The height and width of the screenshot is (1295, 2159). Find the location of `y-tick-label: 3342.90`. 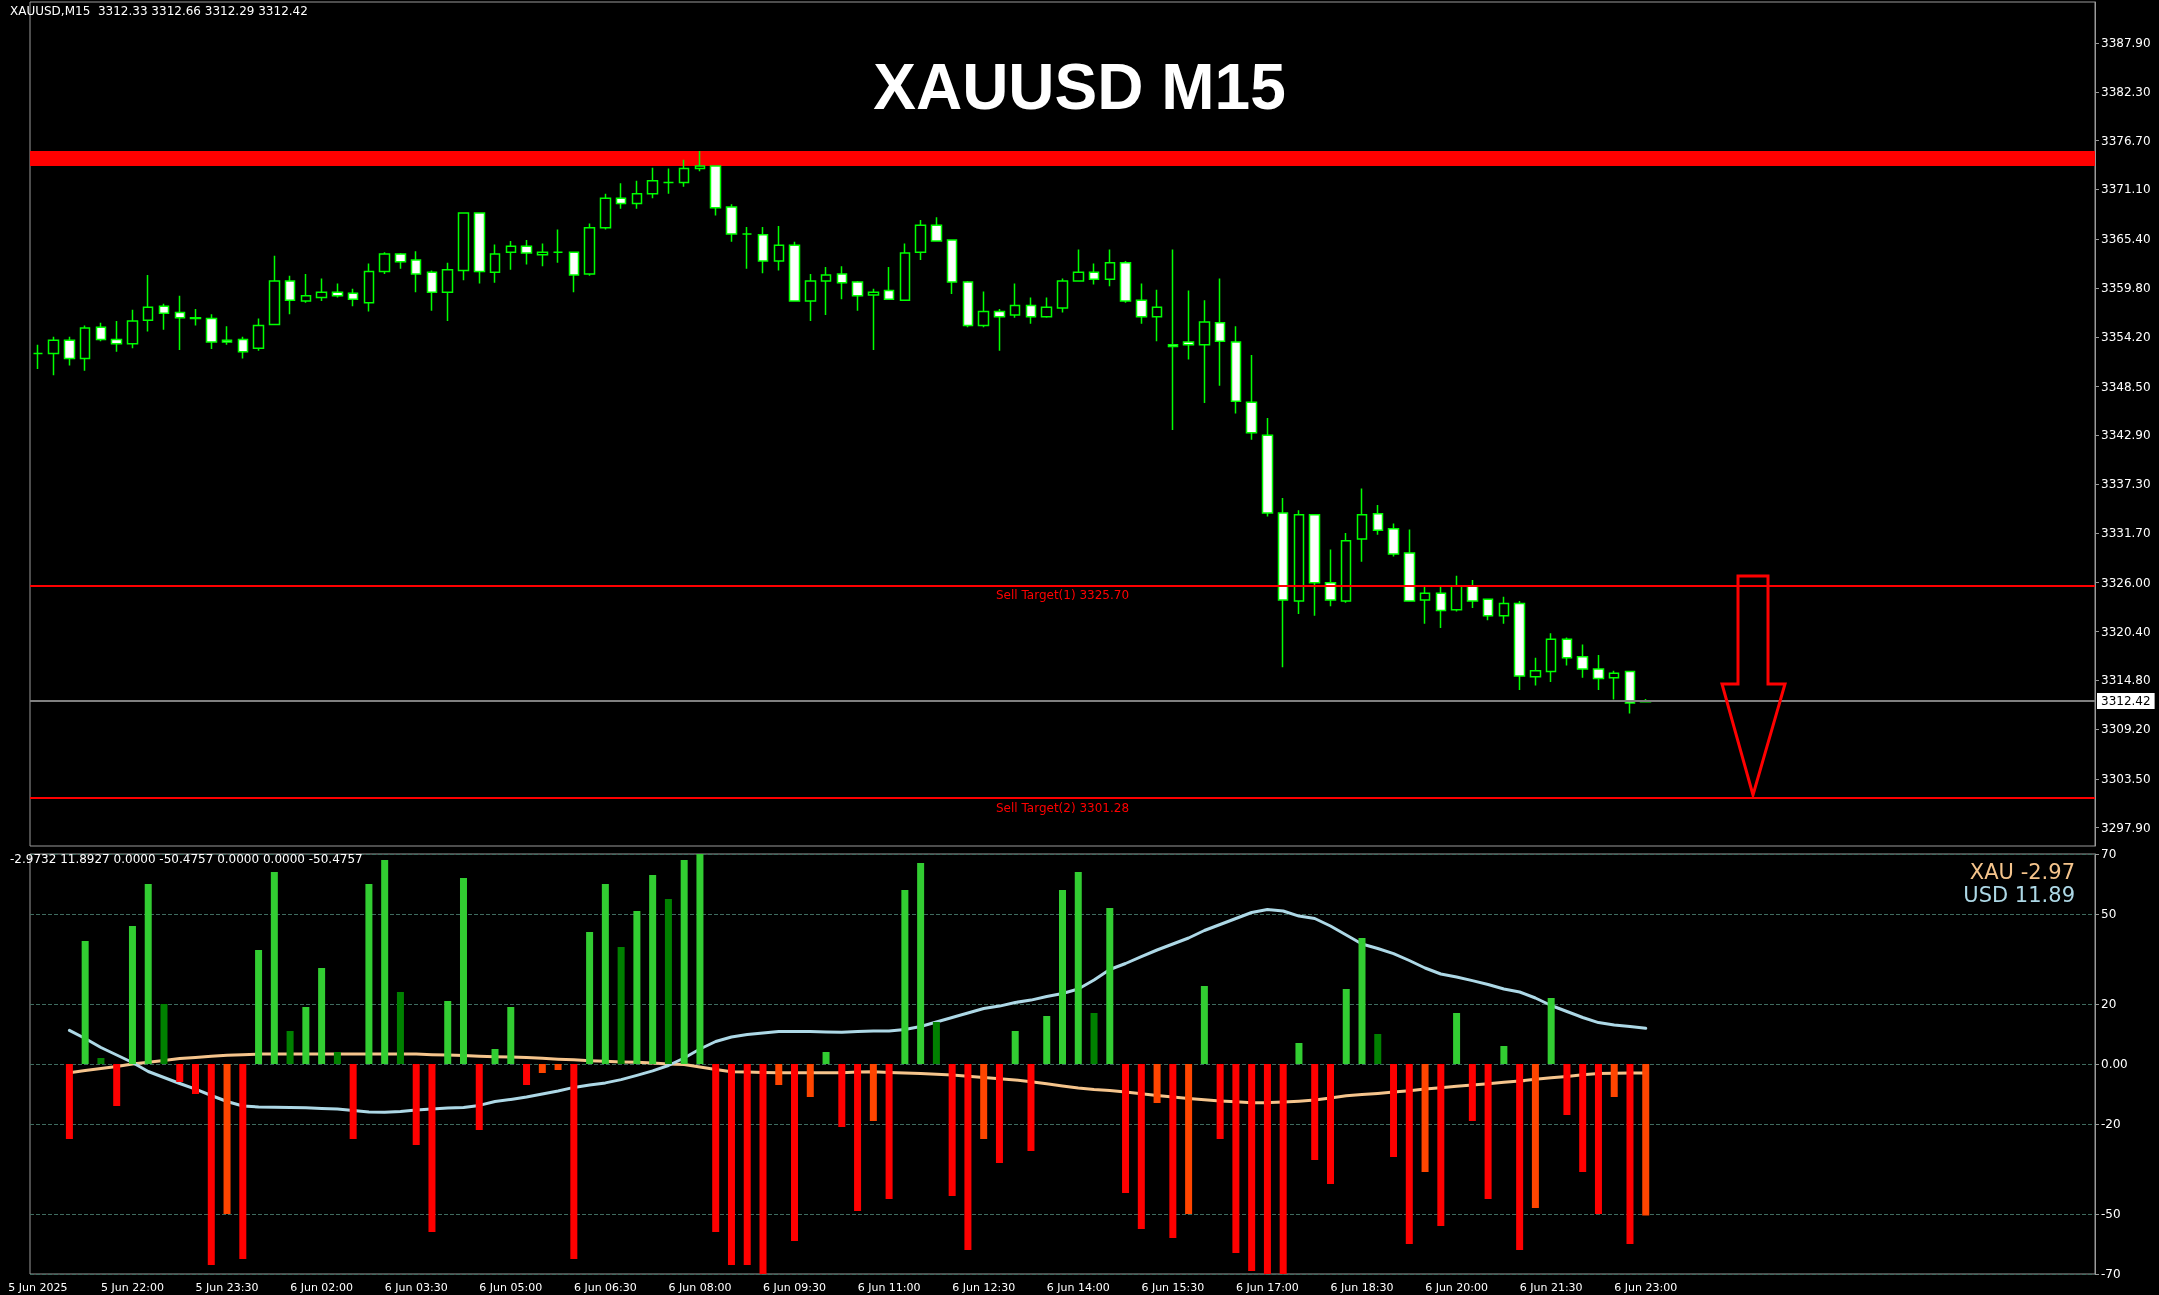

y-tick-label: 3342.90 is located at coordinates (2126, 435).